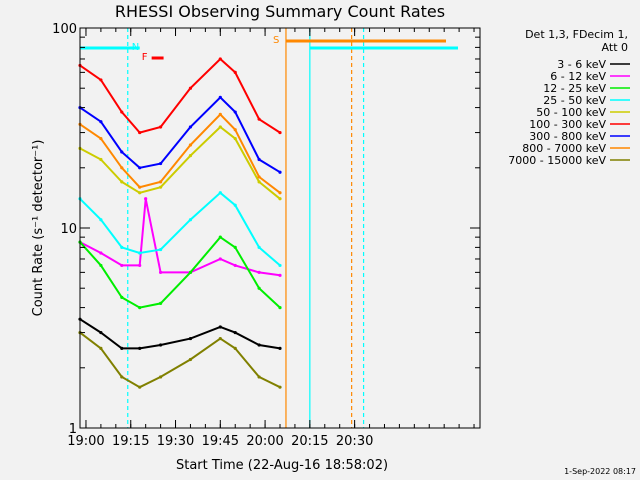 The width and height of the screenshot is (640, 480). Describe the element at coordinates (615, 47) in the screenshot. I see `legend-header-line2: Att 0` at that location.